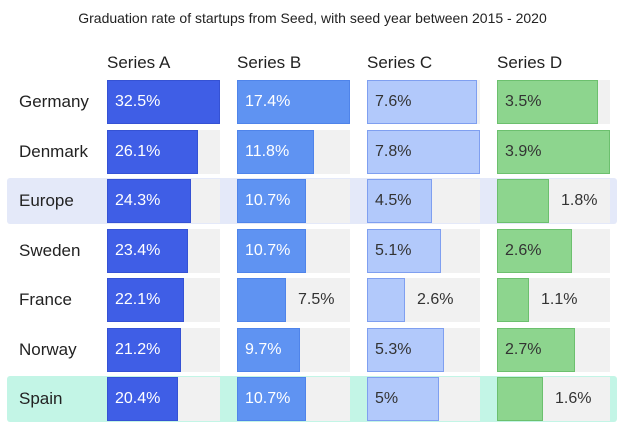 The width and height of the screenshot is (625, 436). I want to click on bar-track-norway-3: 5.3%, so click(423, 350).